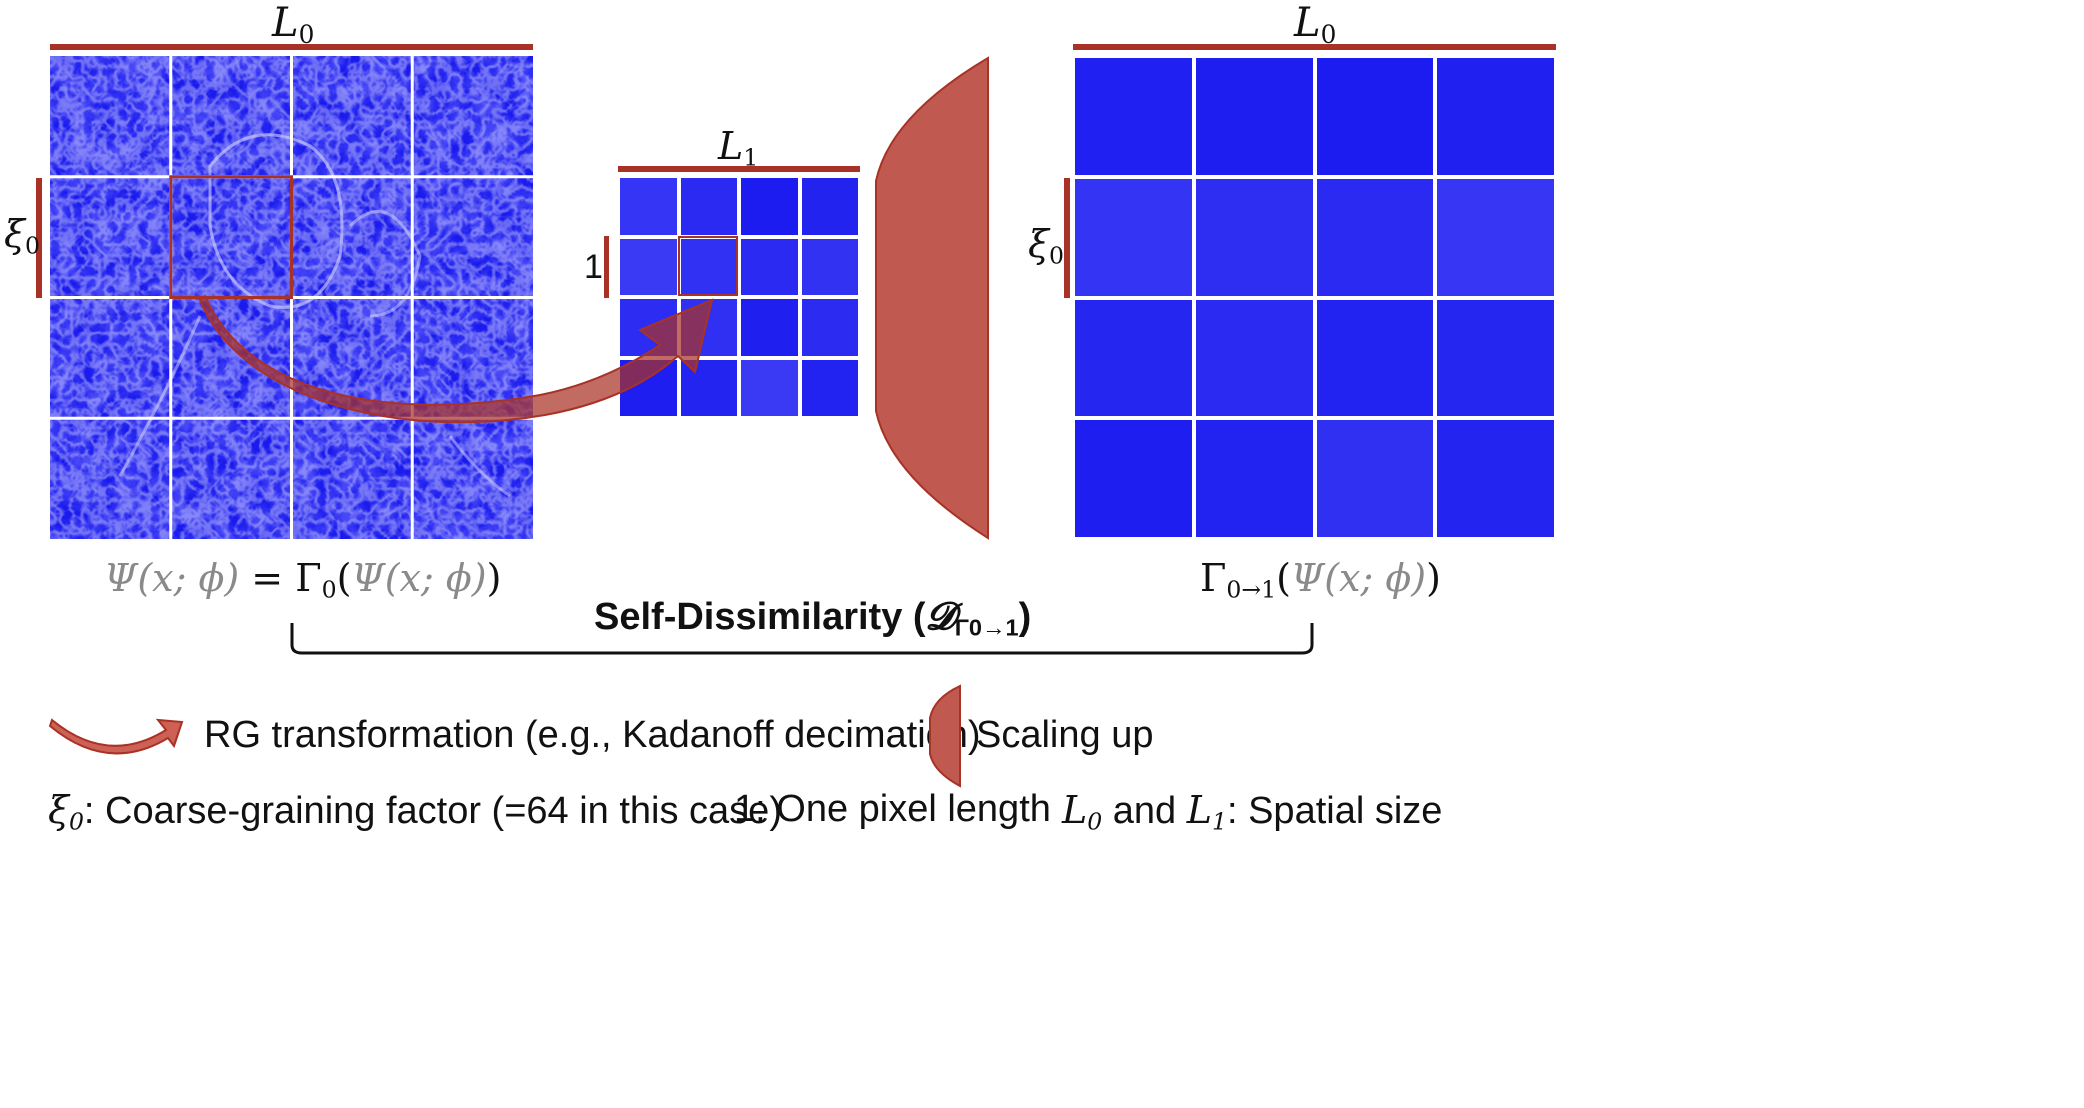 This screenshot has width=2084, height=1108. What do you see at coordinates (303, 580) in the screenshot?
I see `left-caption: Ψ(x; ϕ) = Γ0(Ψ(x; ϕ))` at bounding box center [303, 580].